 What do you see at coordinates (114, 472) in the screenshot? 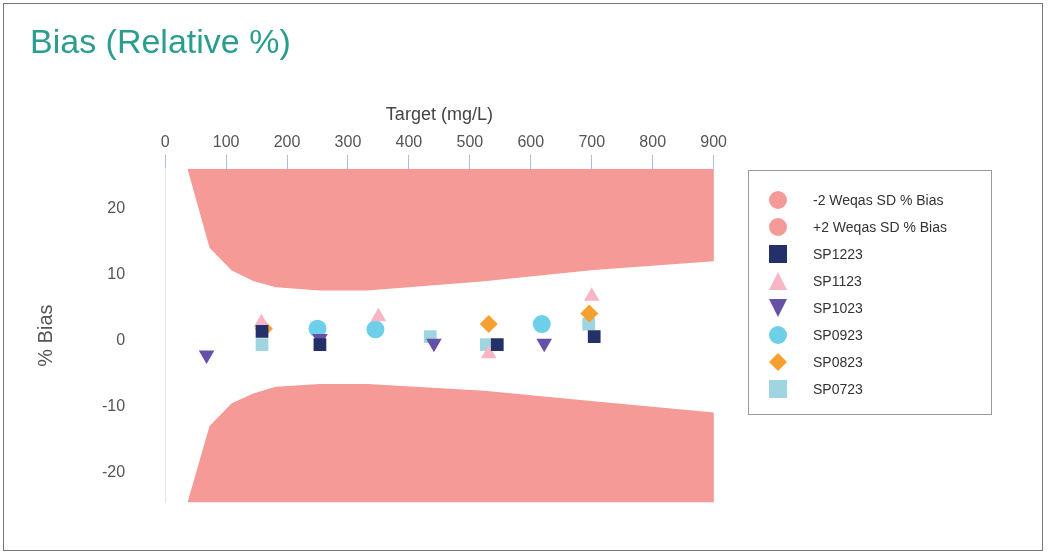
I see `y-tick-label: -20` at bounding box center [114, 472].